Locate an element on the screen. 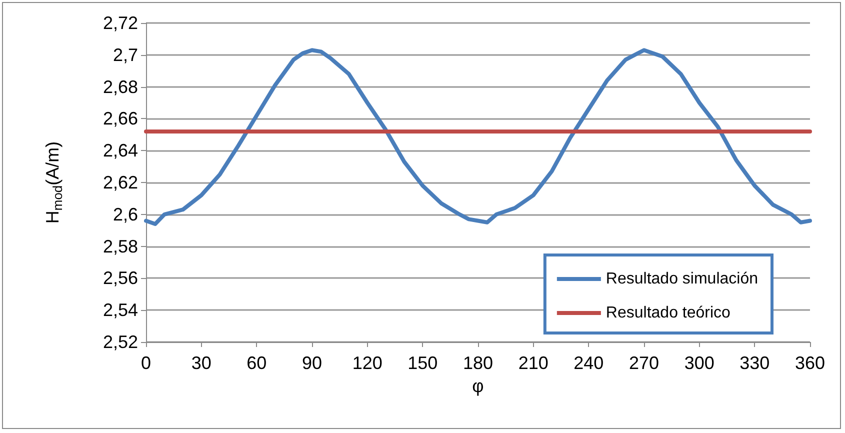 This screenshot has width=845, height=433. x-tick-label: 330 is located at coordinates (755, 363).